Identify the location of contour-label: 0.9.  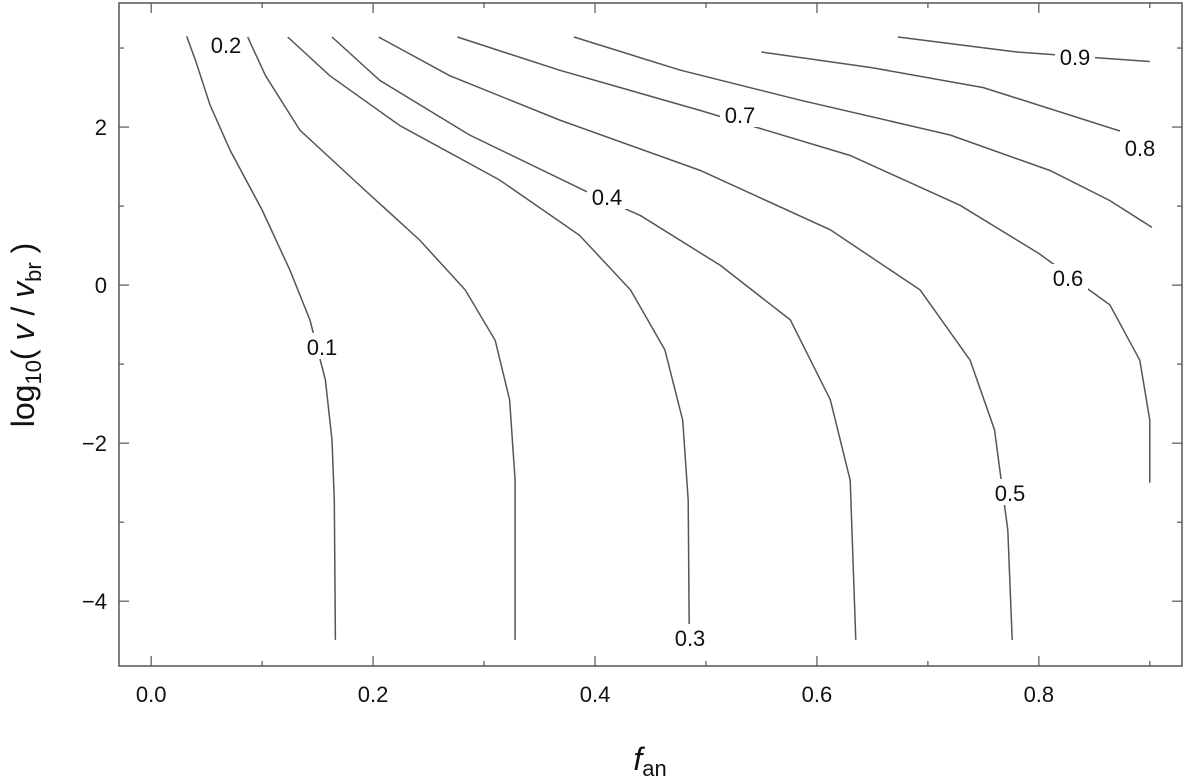
(1075, 57).